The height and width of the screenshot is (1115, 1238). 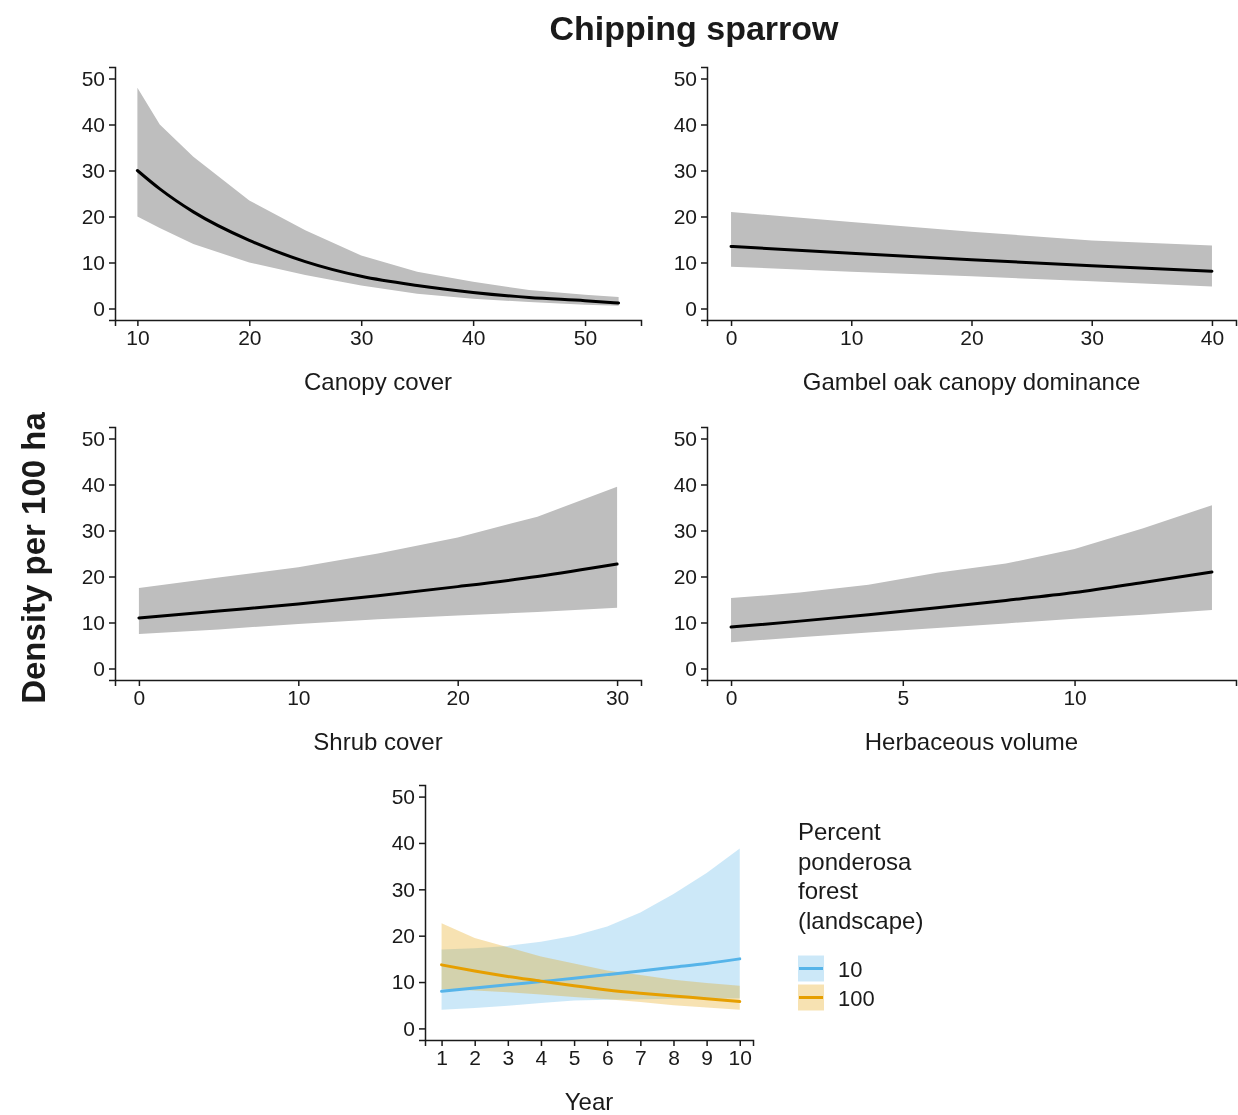 I want to click on legend-label: 10, so click(x=850, y=969).